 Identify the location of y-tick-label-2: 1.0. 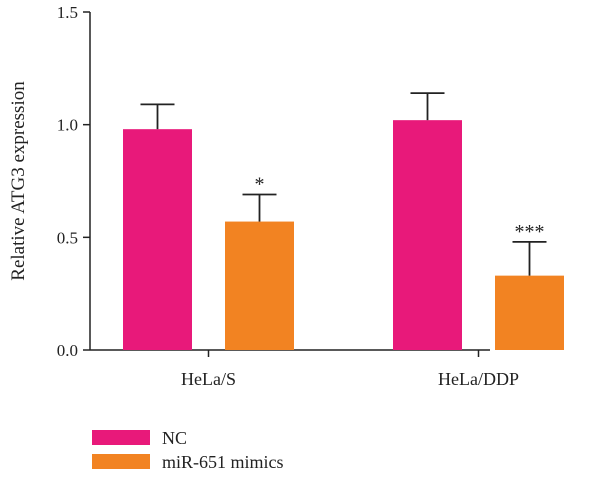
(67, 125).